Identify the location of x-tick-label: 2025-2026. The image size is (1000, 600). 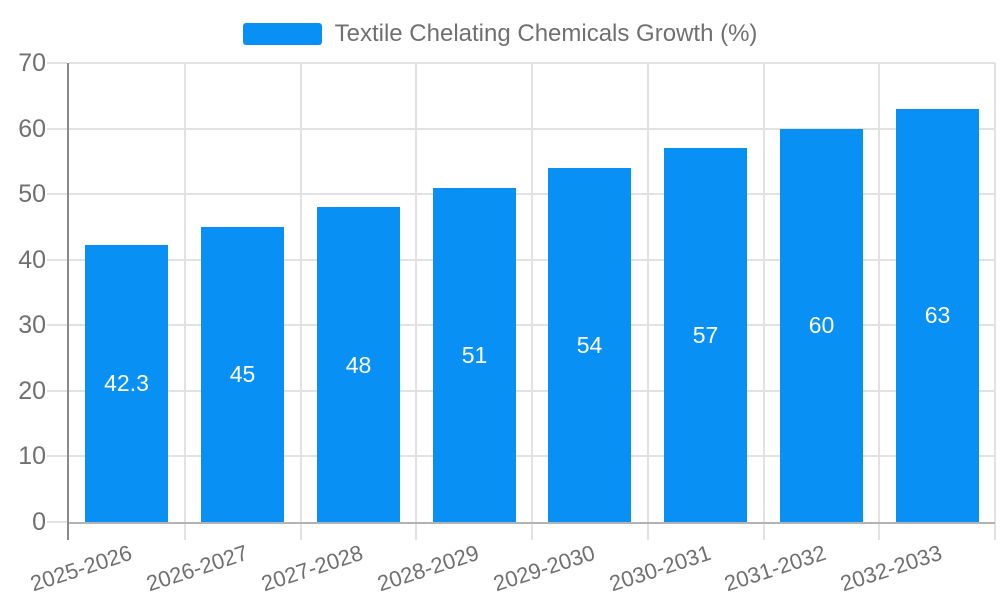
(80, 568).